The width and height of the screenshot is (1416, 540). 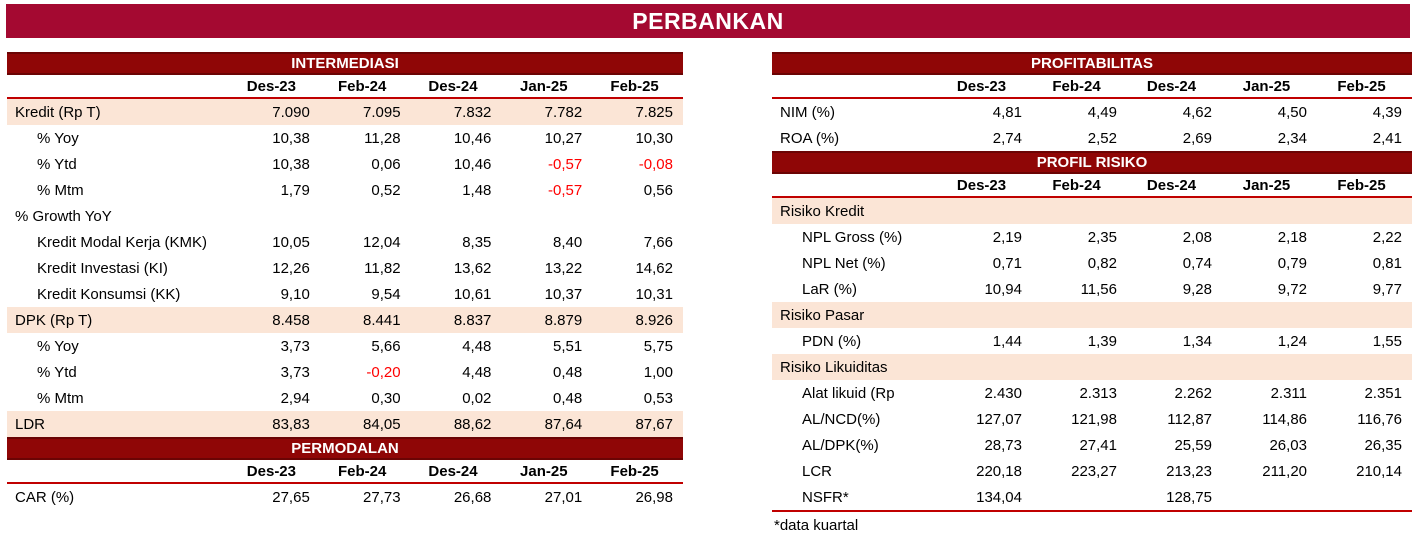 I want to click on table-row: Kredit (Rp T) 7.090 7.095 7.832 7.782 7.825, so click(x=345, y=112).